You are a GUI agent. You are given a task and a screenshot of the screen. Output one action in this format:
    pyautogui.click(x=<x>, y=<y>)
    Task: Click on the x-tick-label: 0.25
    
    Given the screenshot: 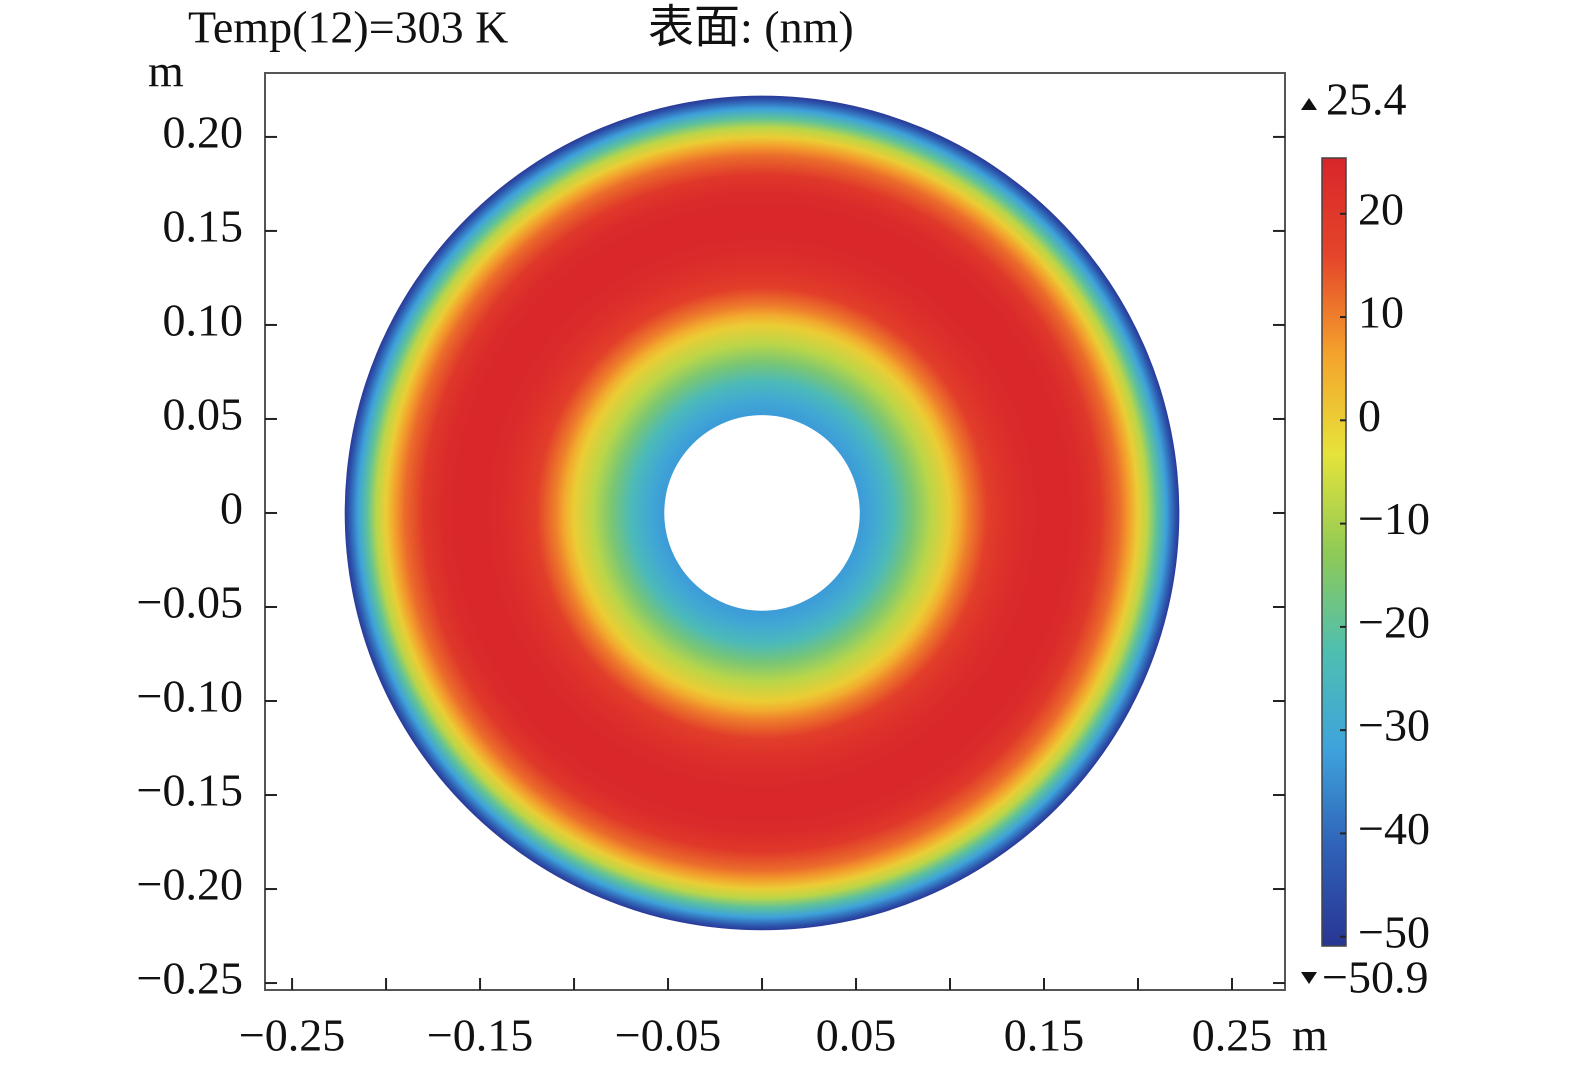 What is the action you would take?
    pyautogui.click(x=1232, y=1035)
    